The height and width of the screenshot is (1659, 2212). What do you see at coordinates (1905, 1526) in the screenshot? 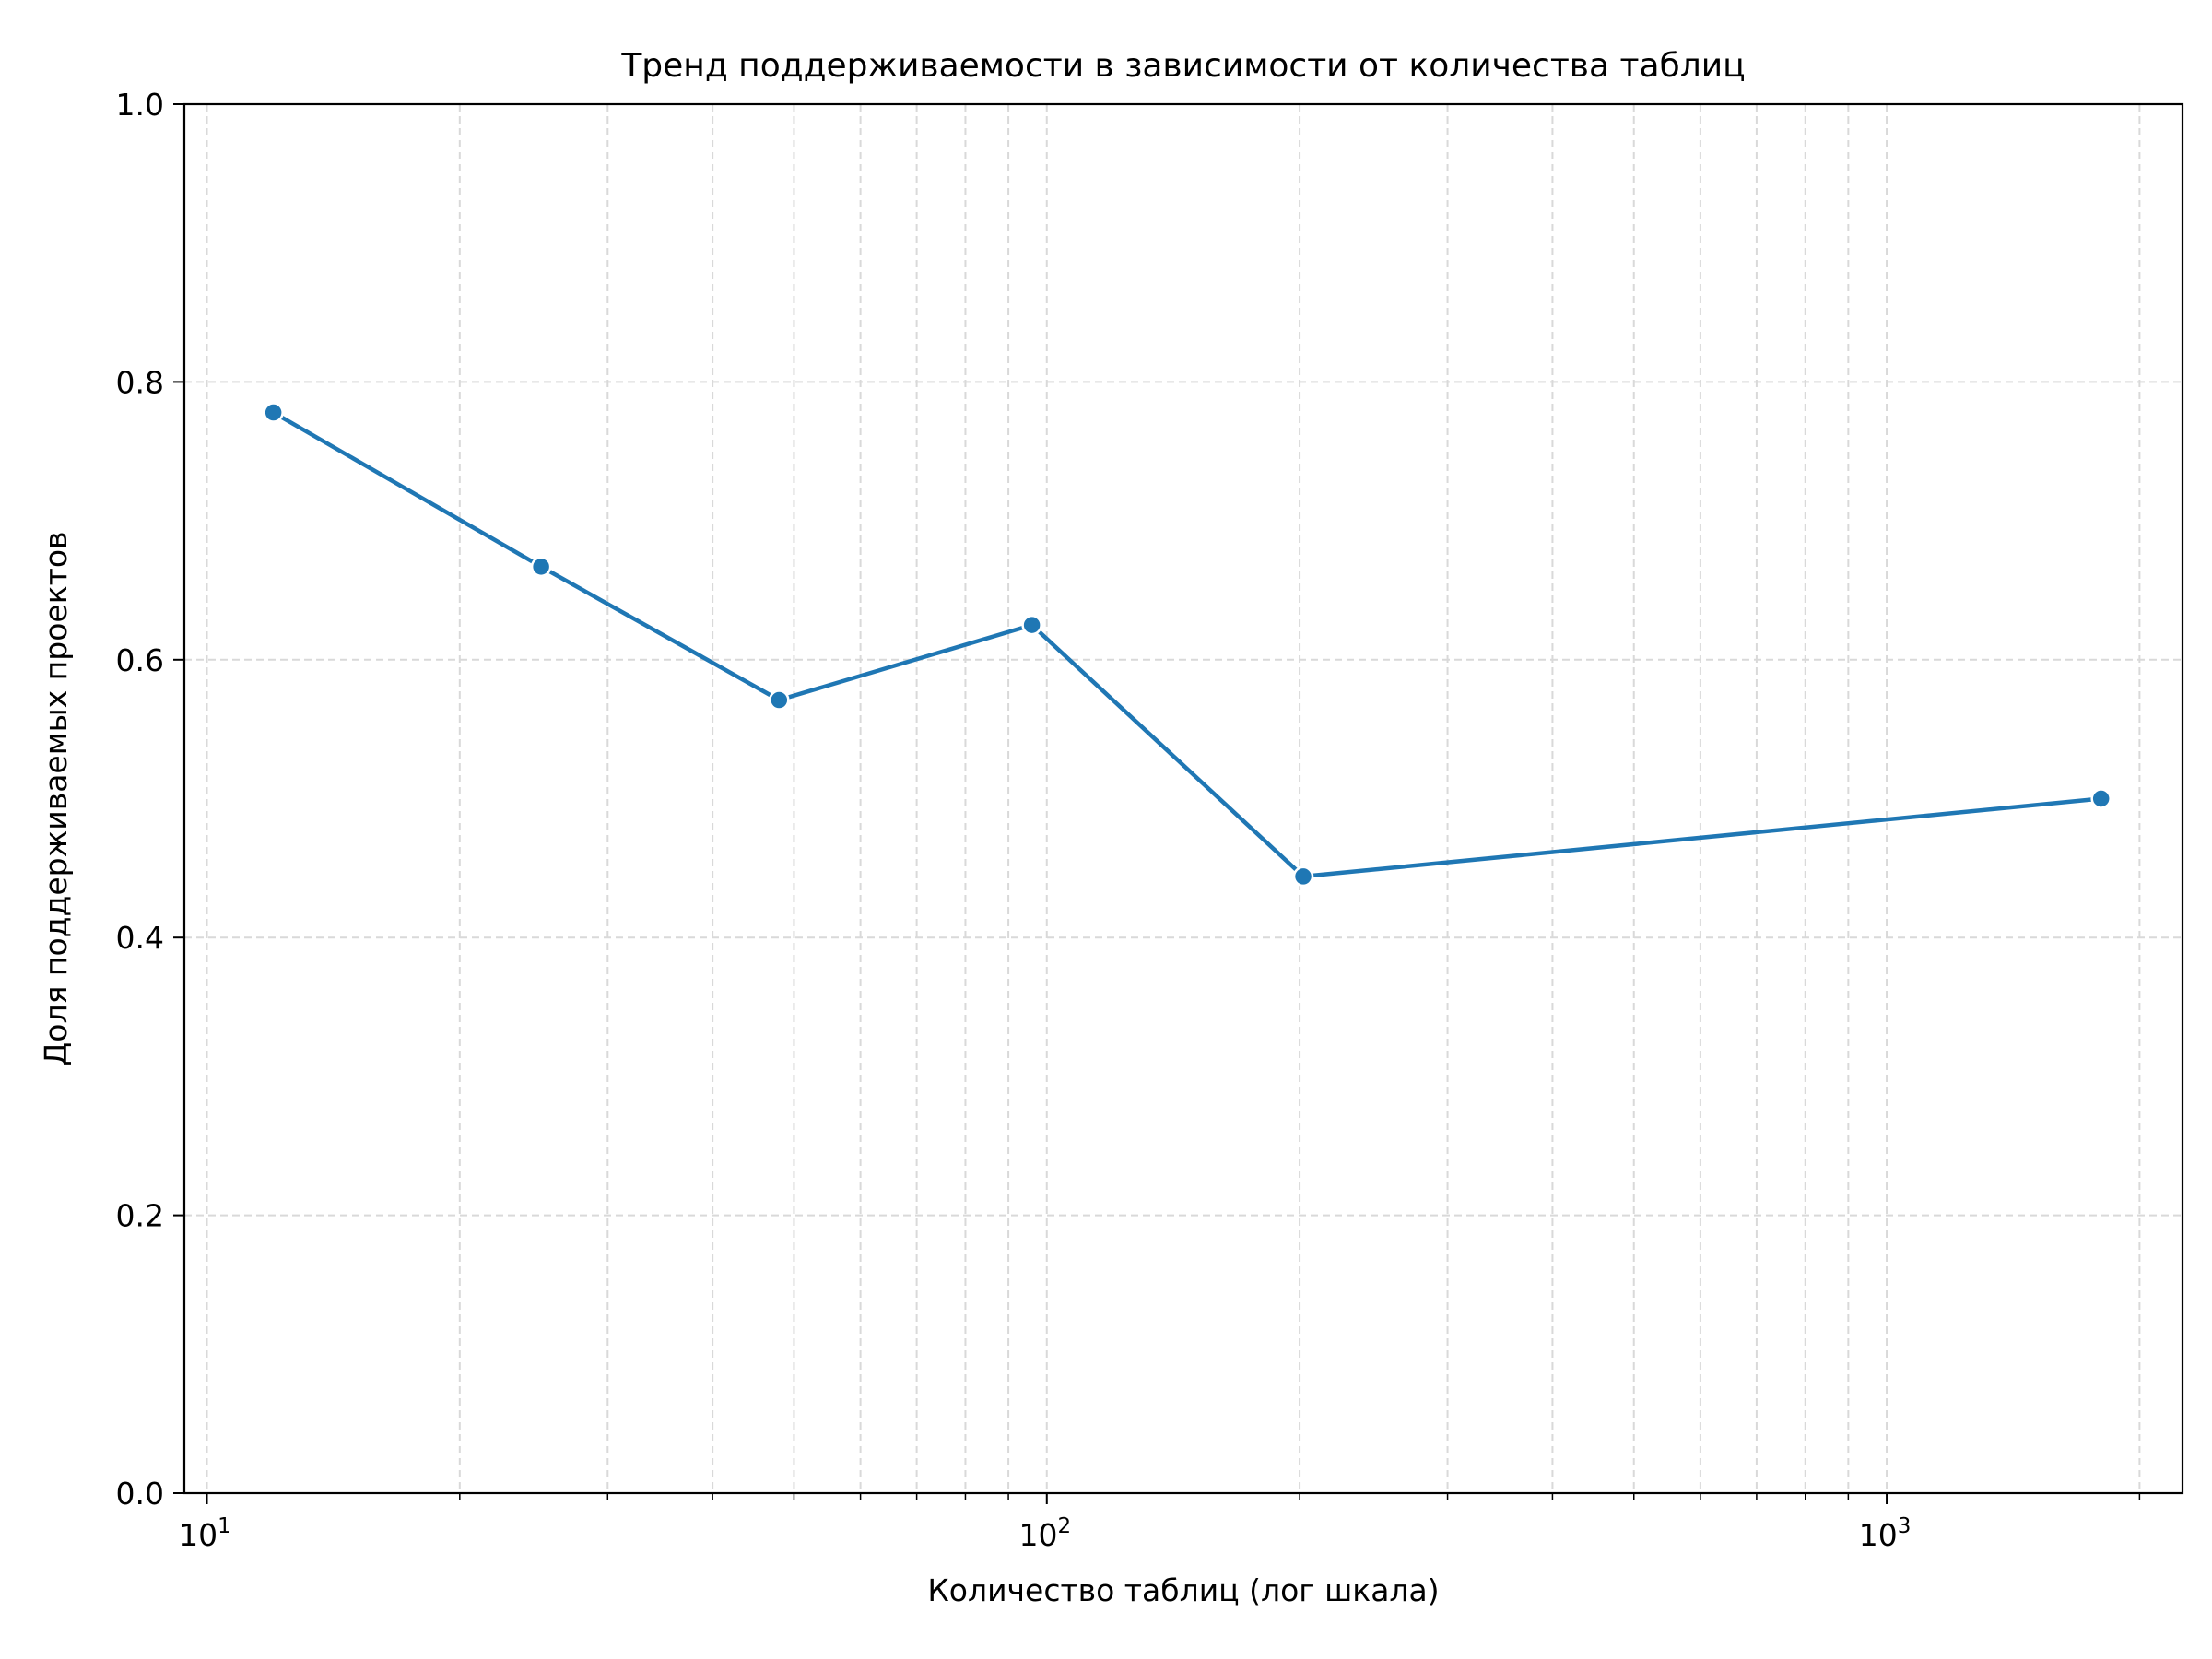
I see `x-tick-label-exponent: 3` at bounding box center [1905, 1526].